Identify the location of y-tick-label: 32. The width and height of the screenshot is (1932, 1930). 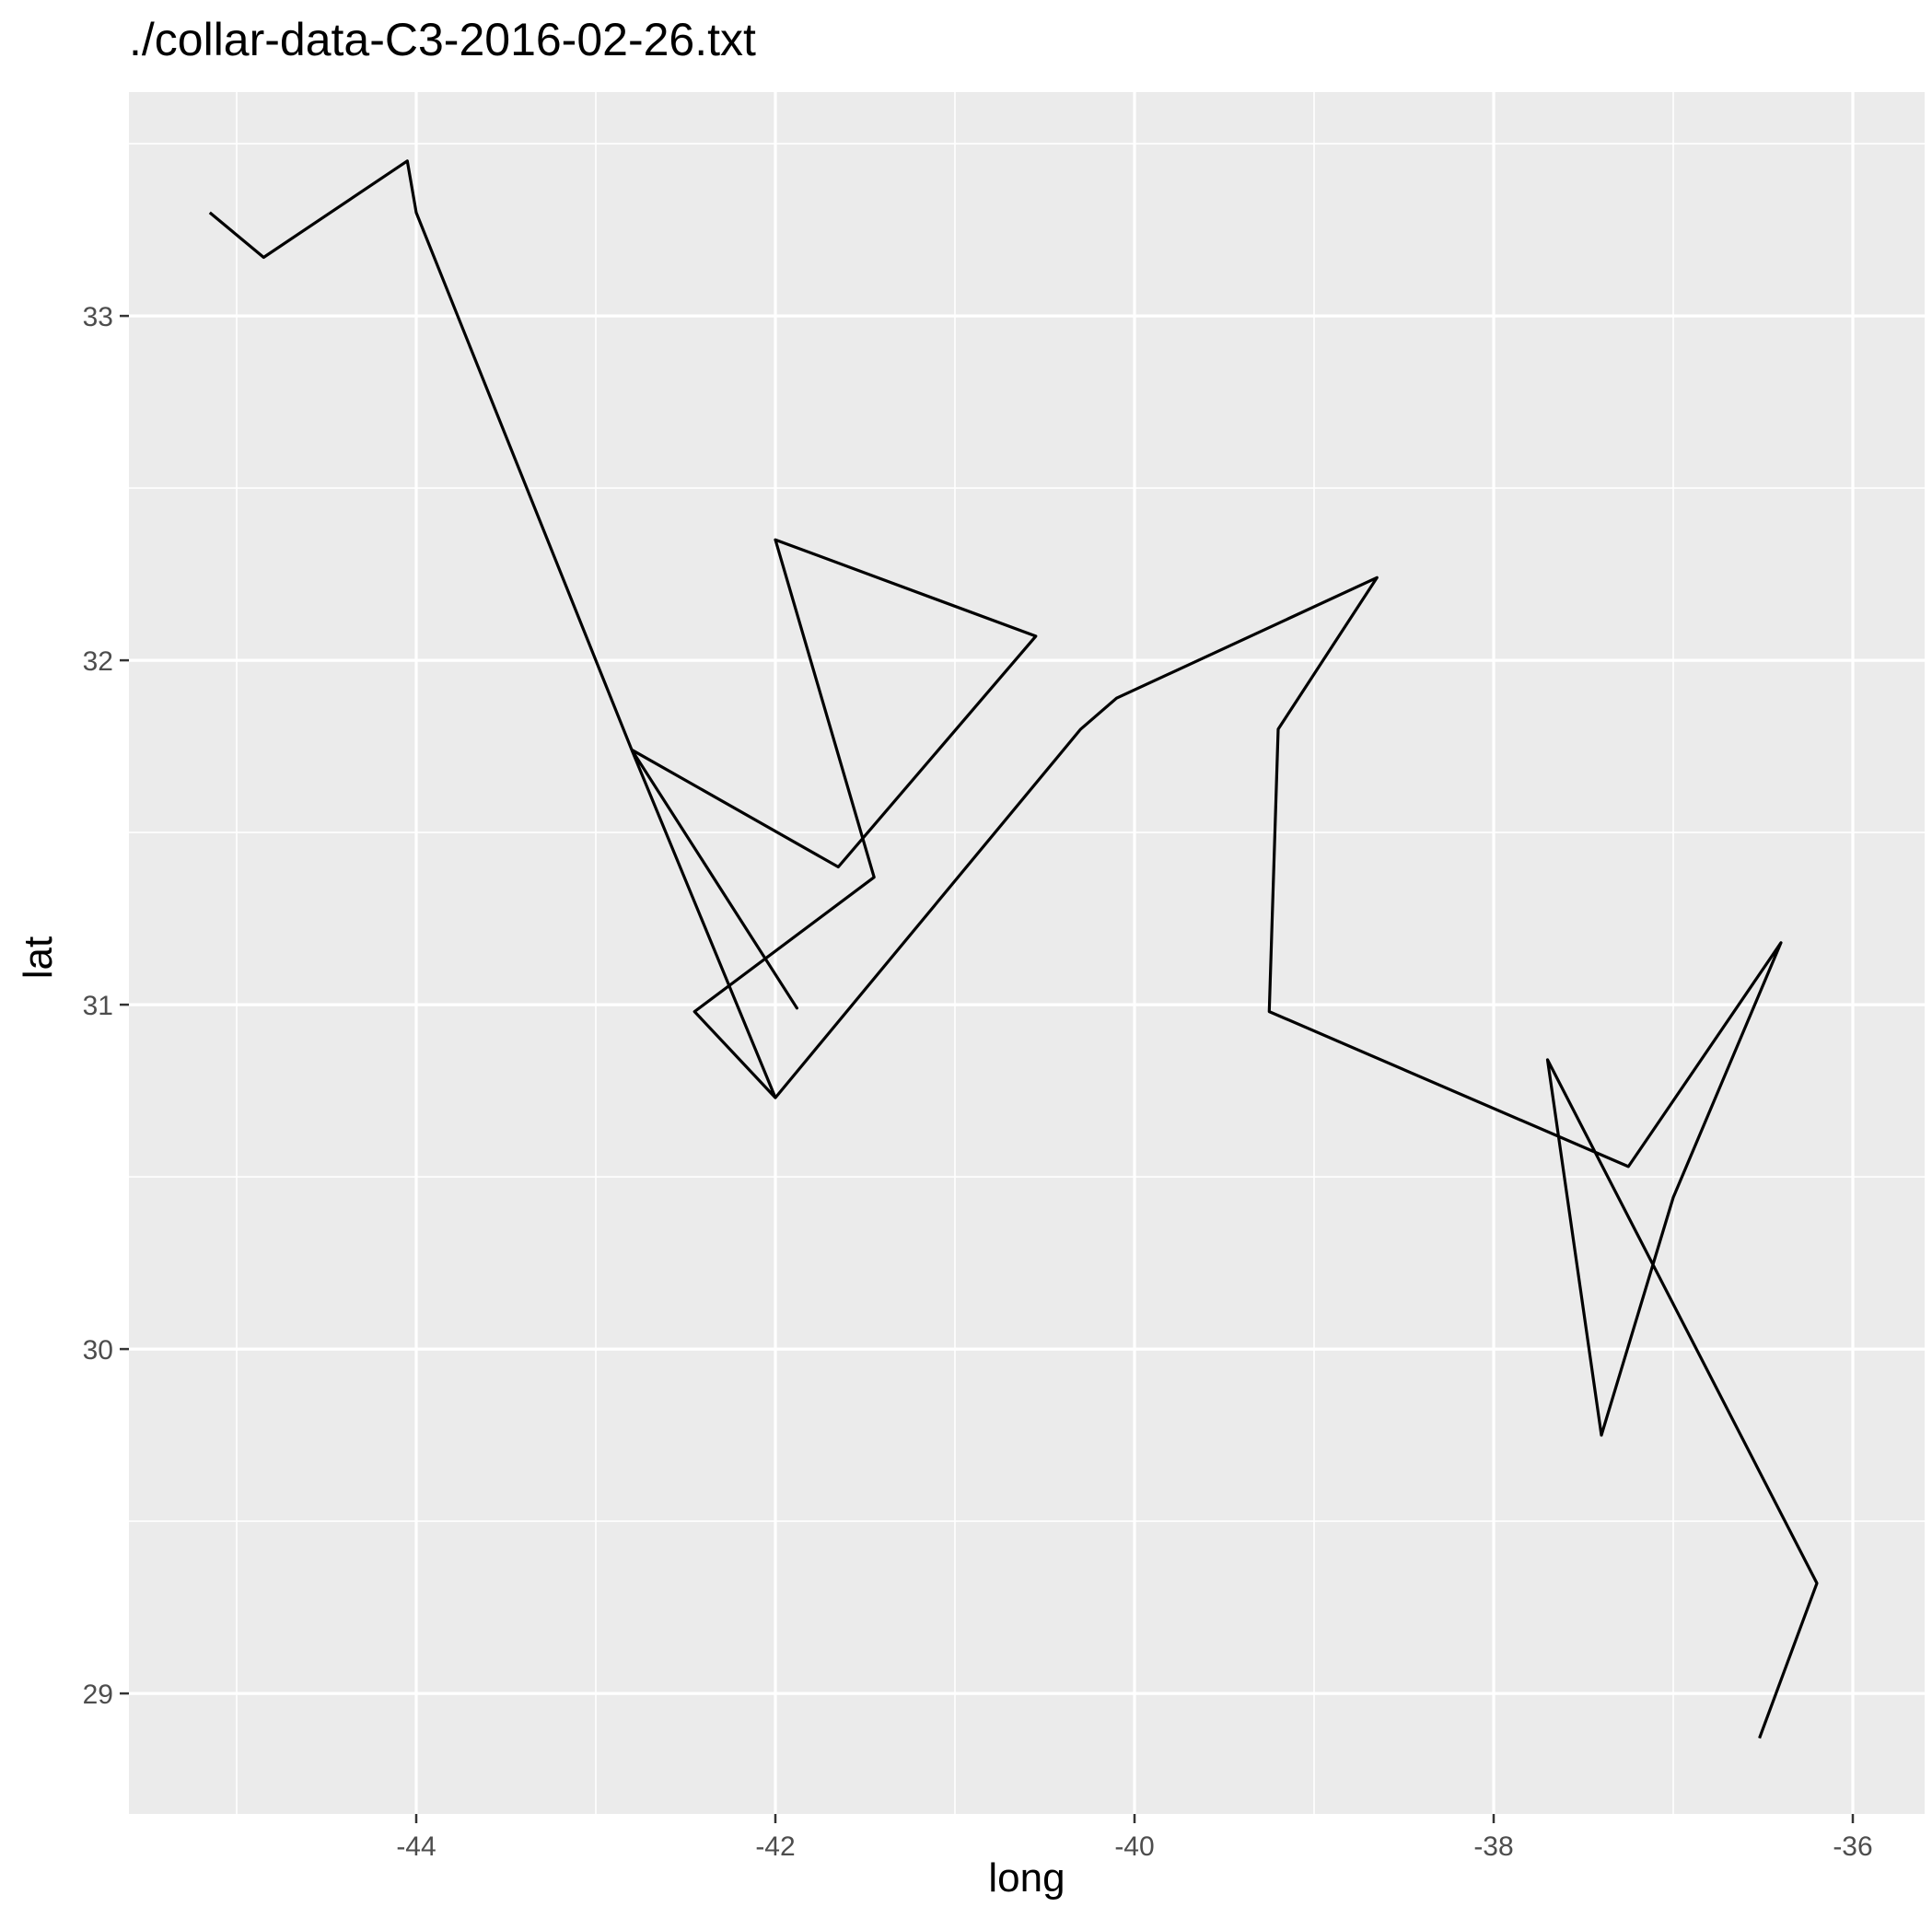
(98, 661).